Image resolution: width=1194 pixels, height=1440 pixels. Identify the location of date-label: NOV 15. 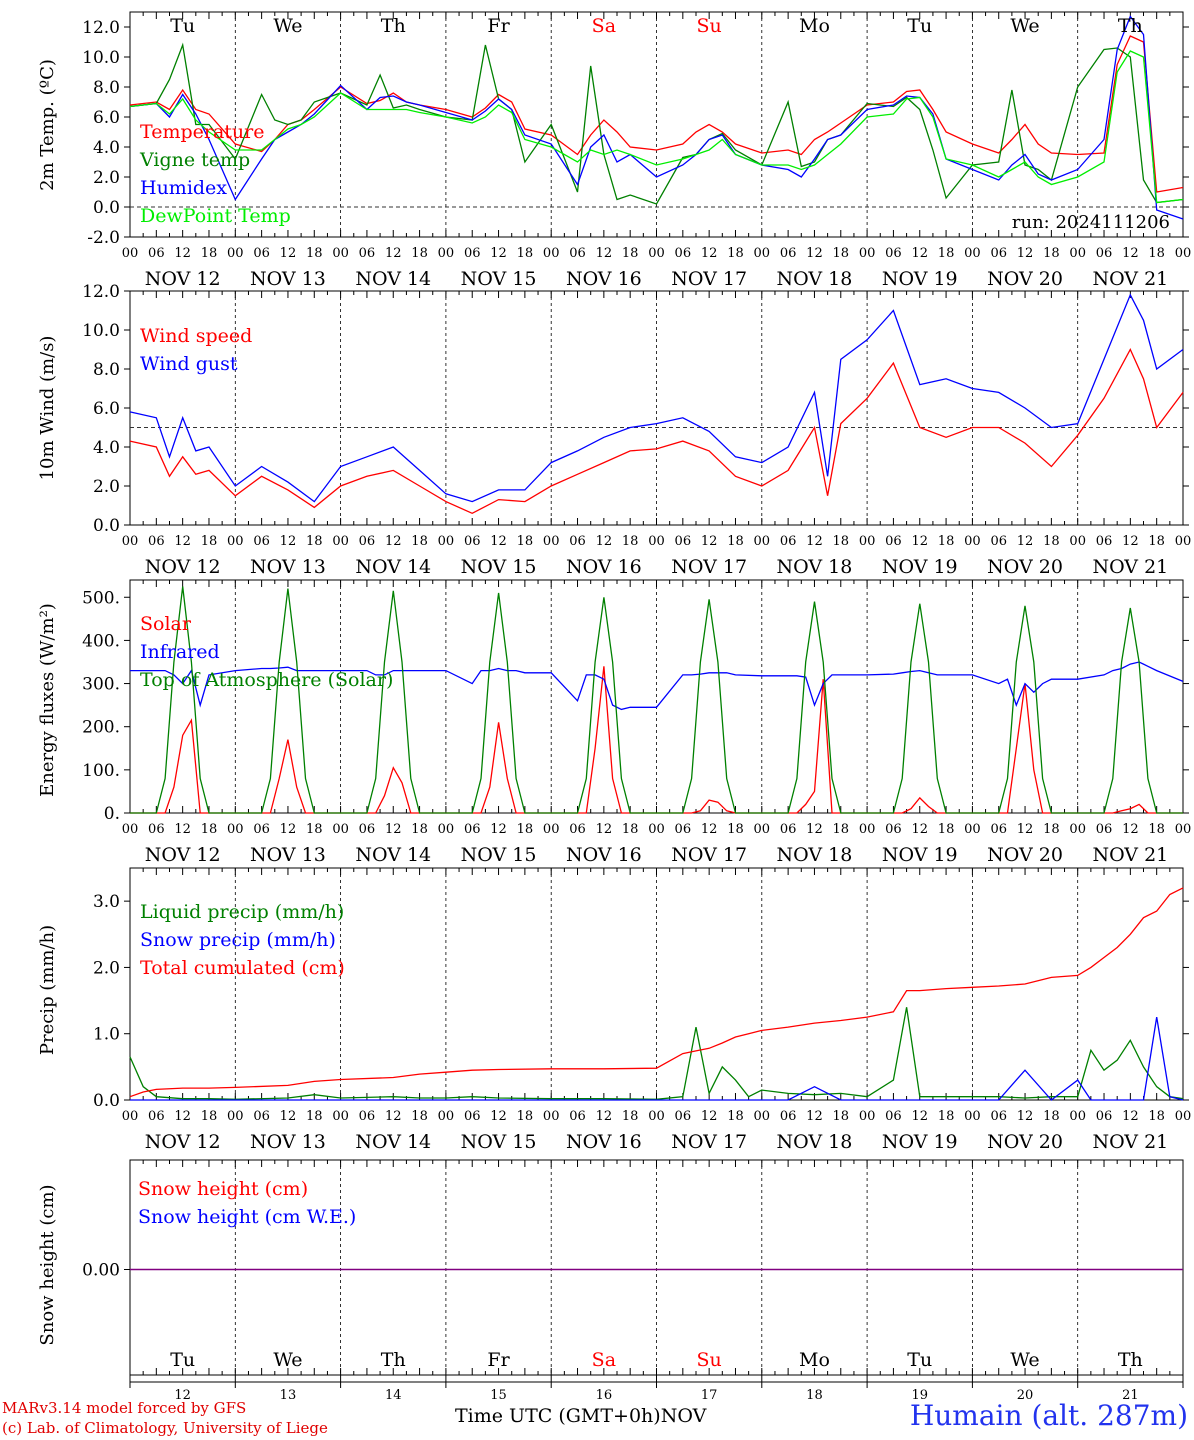
(499, 855).